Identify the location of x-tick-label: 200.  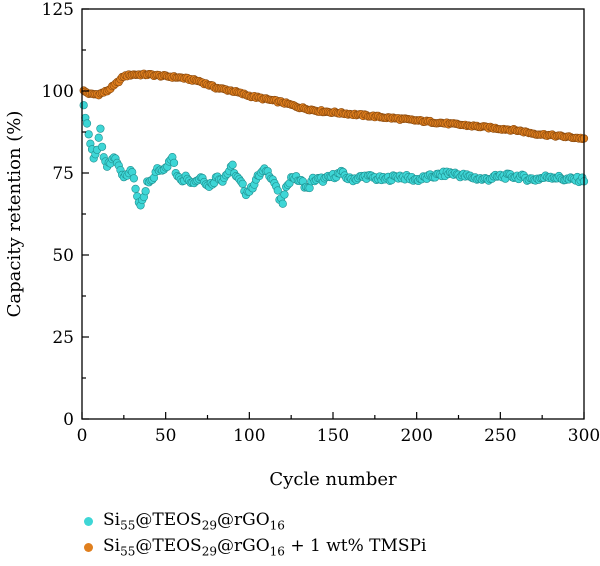
(416, 436).